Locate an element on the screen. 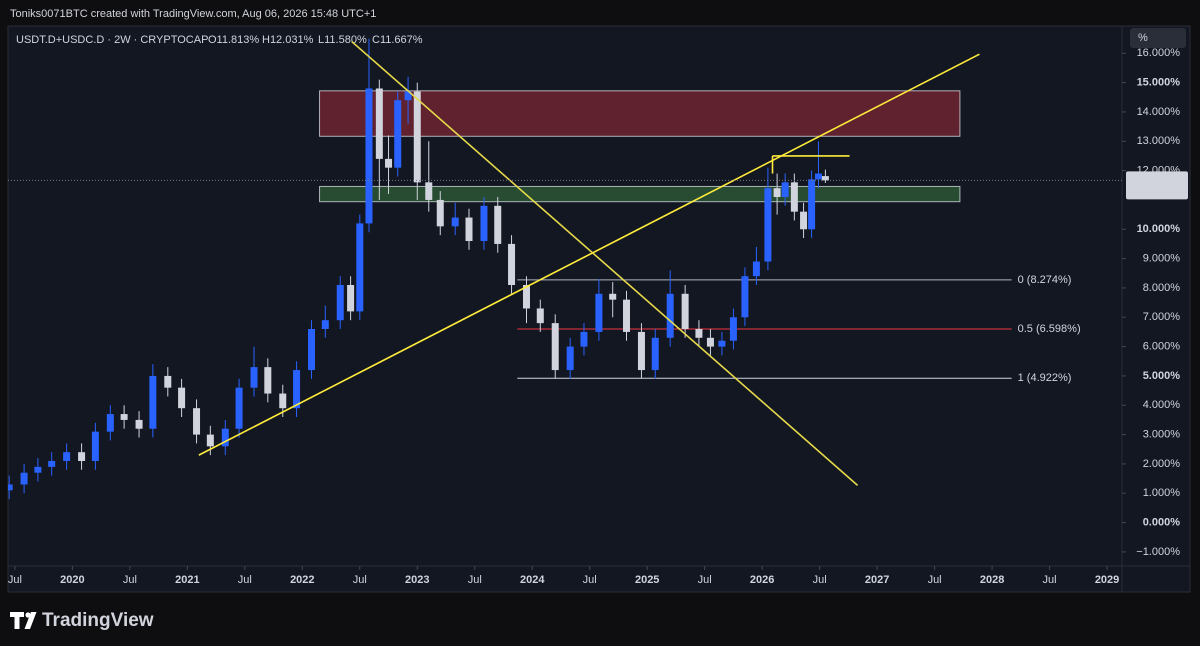  y-tick-label: 8.000% is located at coordinates (1162, 288).